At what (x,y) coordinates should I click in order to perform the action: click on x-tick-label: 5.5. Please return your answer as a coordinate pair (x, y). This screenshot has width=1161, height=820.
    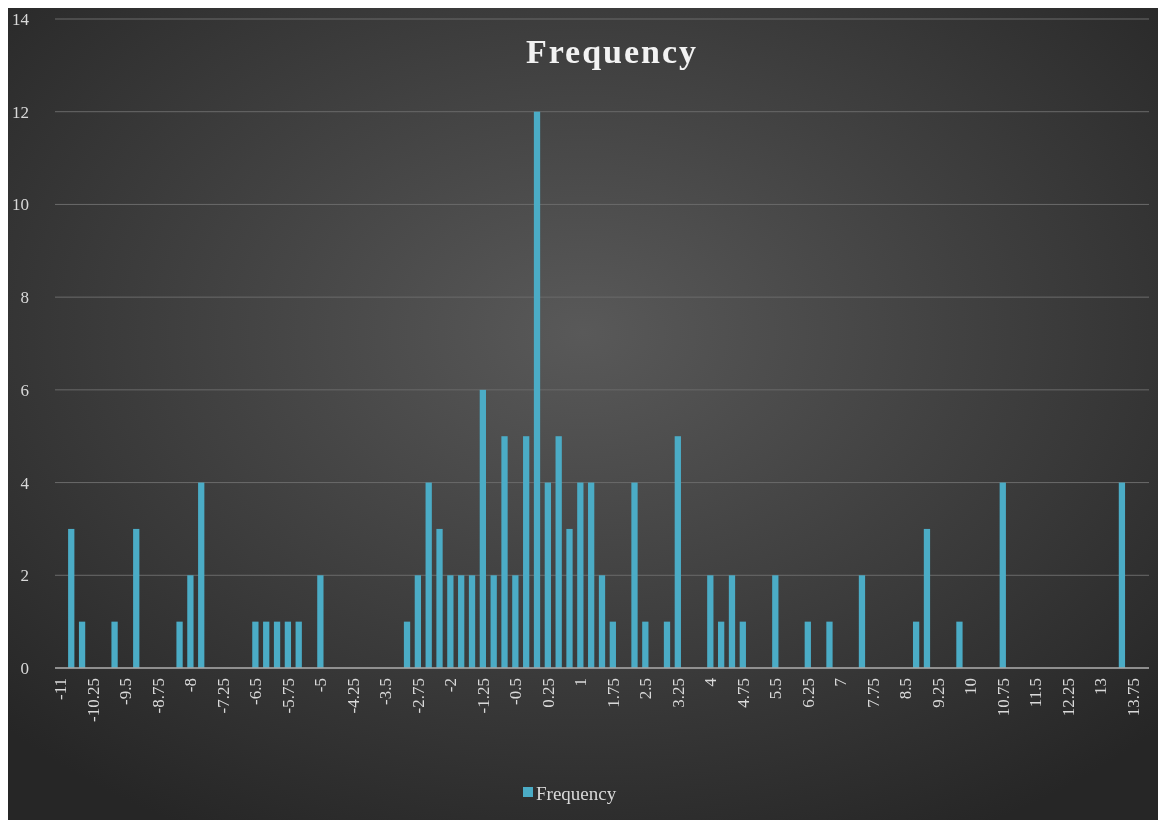
    Looking at the image, I should click on (776, 689).